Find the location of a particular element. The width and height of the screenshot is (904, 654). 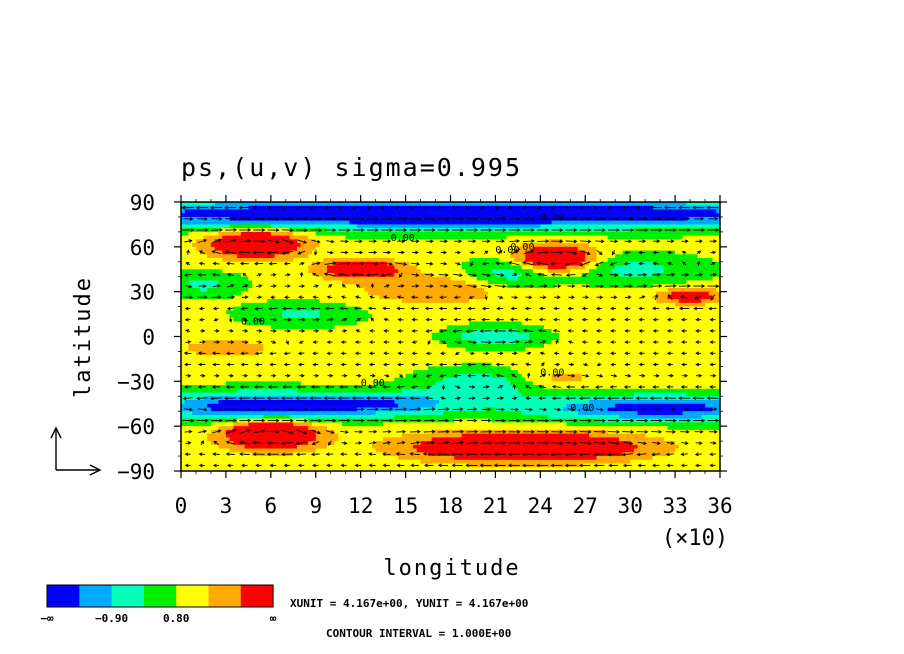

x-tick-label: 6 is located at coordinates (270, 506).